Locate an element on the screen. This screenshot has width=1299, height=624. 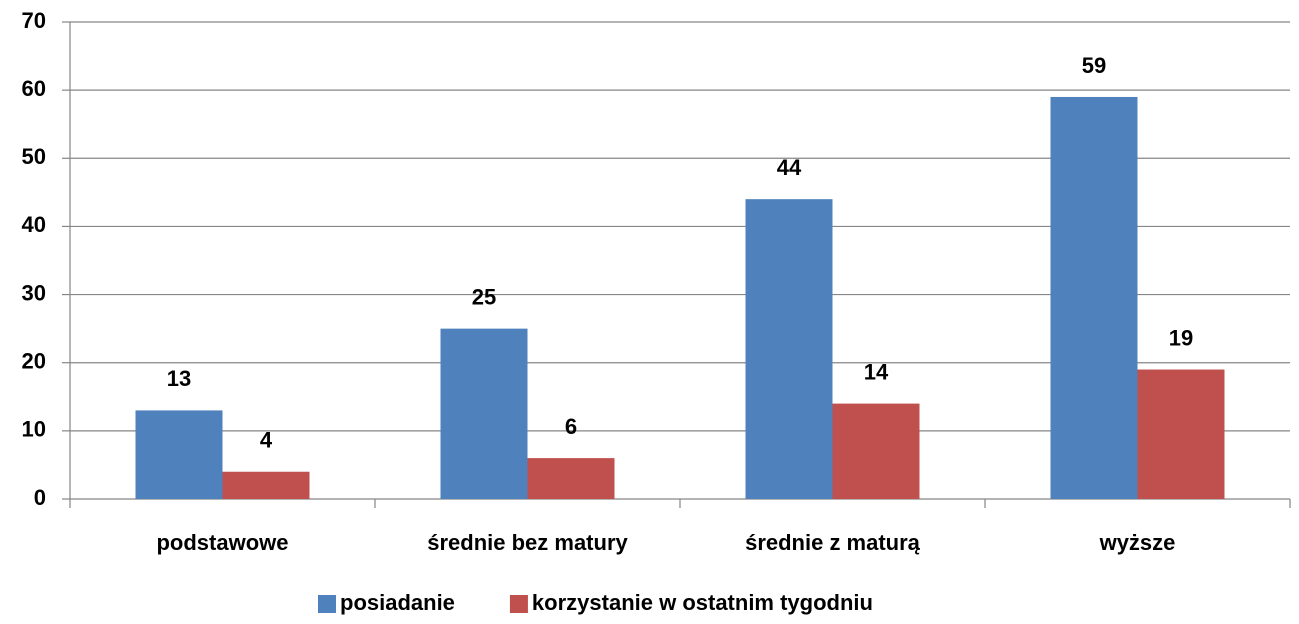
y-tick-label: 50 is located at coordinates (34, 156).